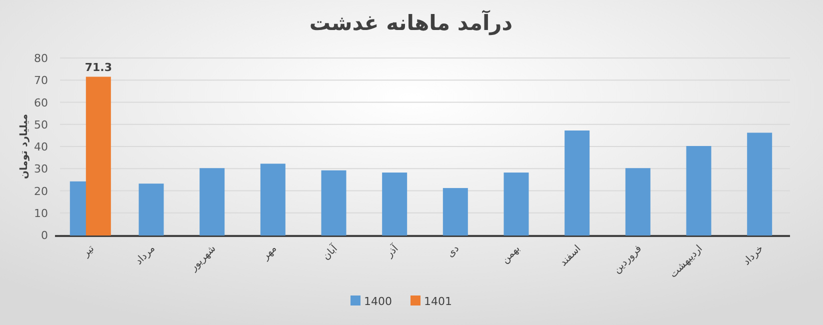 Image resolution: width=823 pixels, height=325 pixels. What do you see at coordinates (453, 251) in the screenshot?
I see `x-tick-label: دی` at bounding box center [453, 251].